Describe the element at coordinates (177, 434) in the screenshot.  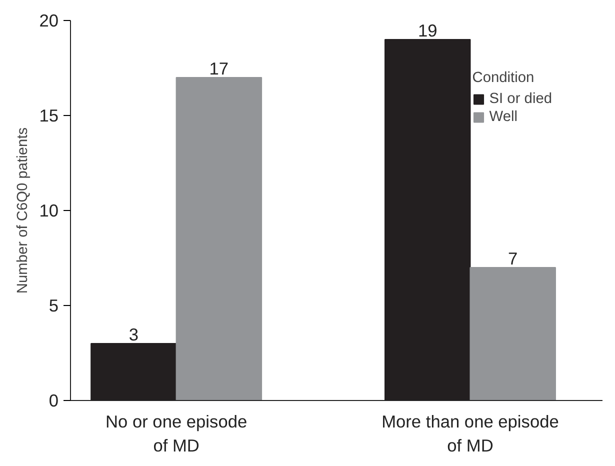
I see `x-tick-label: No or one episode of MD` at that location.